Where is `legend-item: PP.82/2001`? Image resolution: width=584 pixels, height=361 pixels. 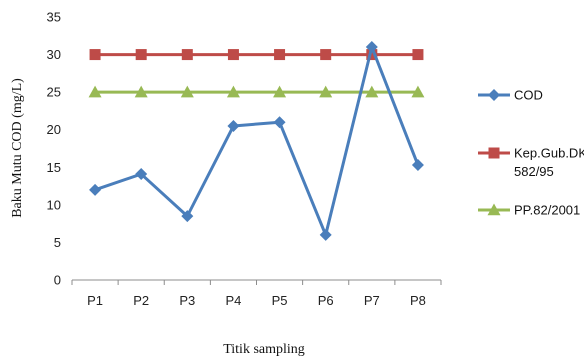
legend-item: PP.82/2001 is located at coordinates (529, 210).